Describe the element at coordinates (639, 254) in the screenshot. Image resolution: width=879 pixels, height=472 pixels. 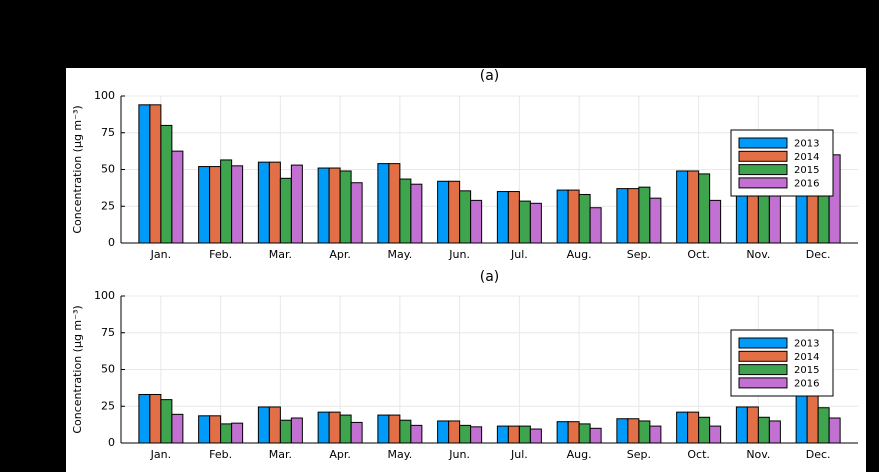
I see `x-tick-label: Sep.` at that location.